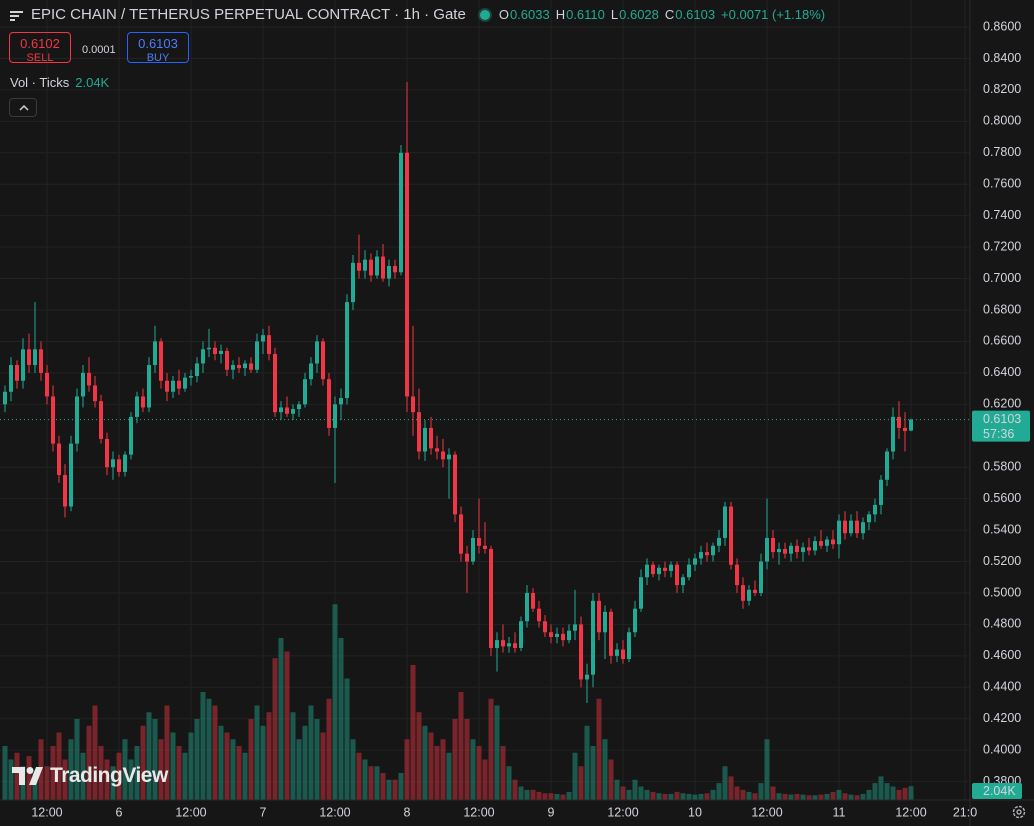  Describe the element at coordinates (1002, 404) in the screenshot. I see `y-tick-label: 0.6200` at that location.